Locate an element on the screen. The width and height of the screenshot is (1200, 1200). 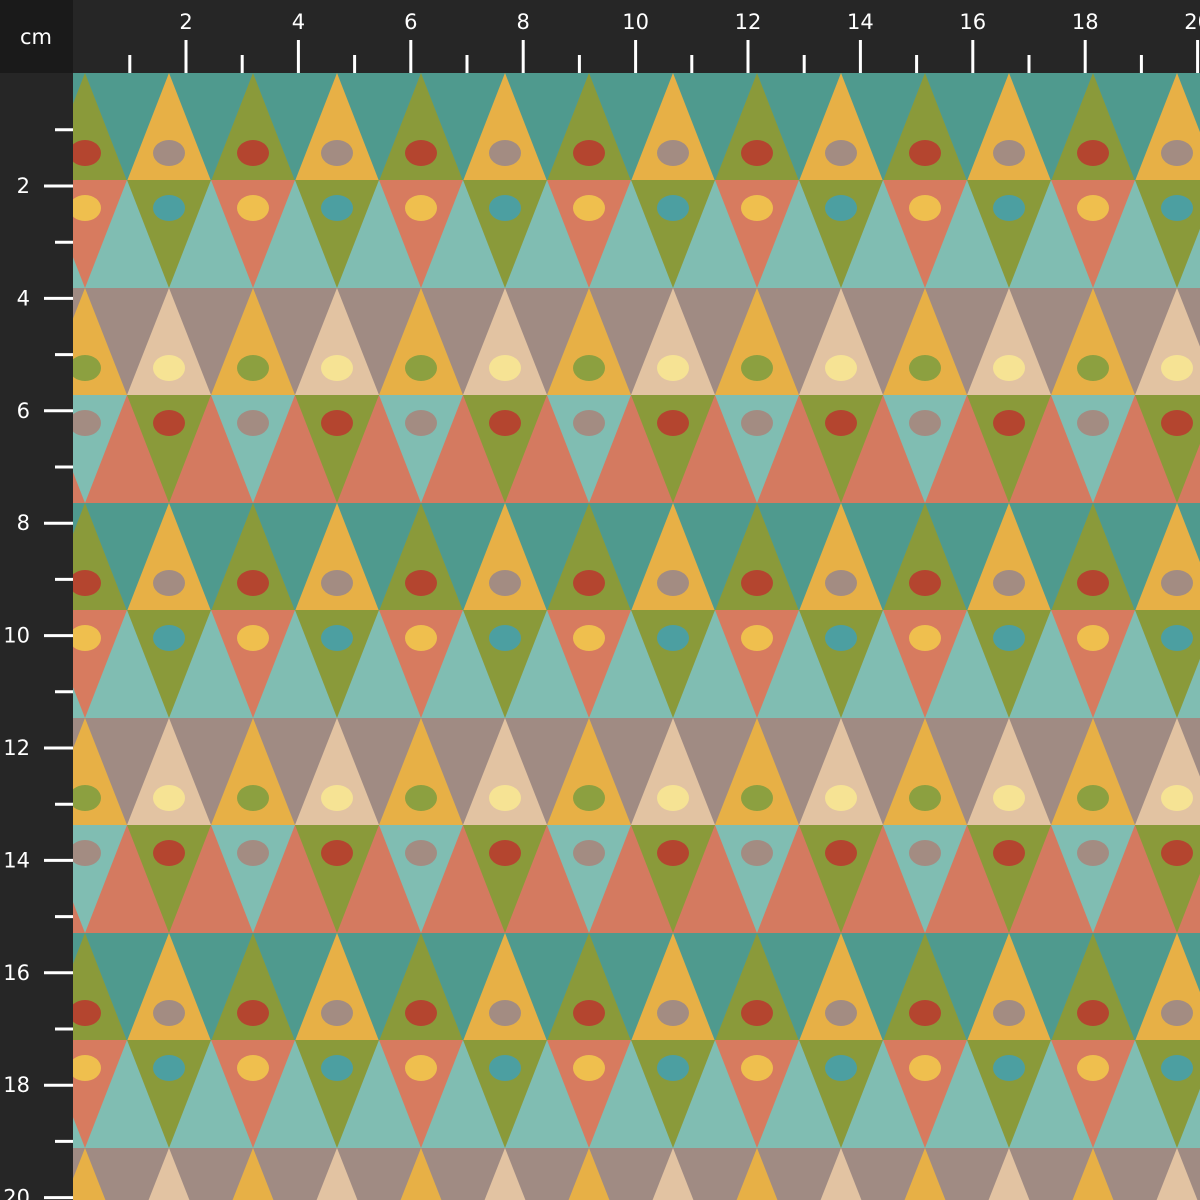
top-ruler-label: 10 is located at coordinates (635, 22).